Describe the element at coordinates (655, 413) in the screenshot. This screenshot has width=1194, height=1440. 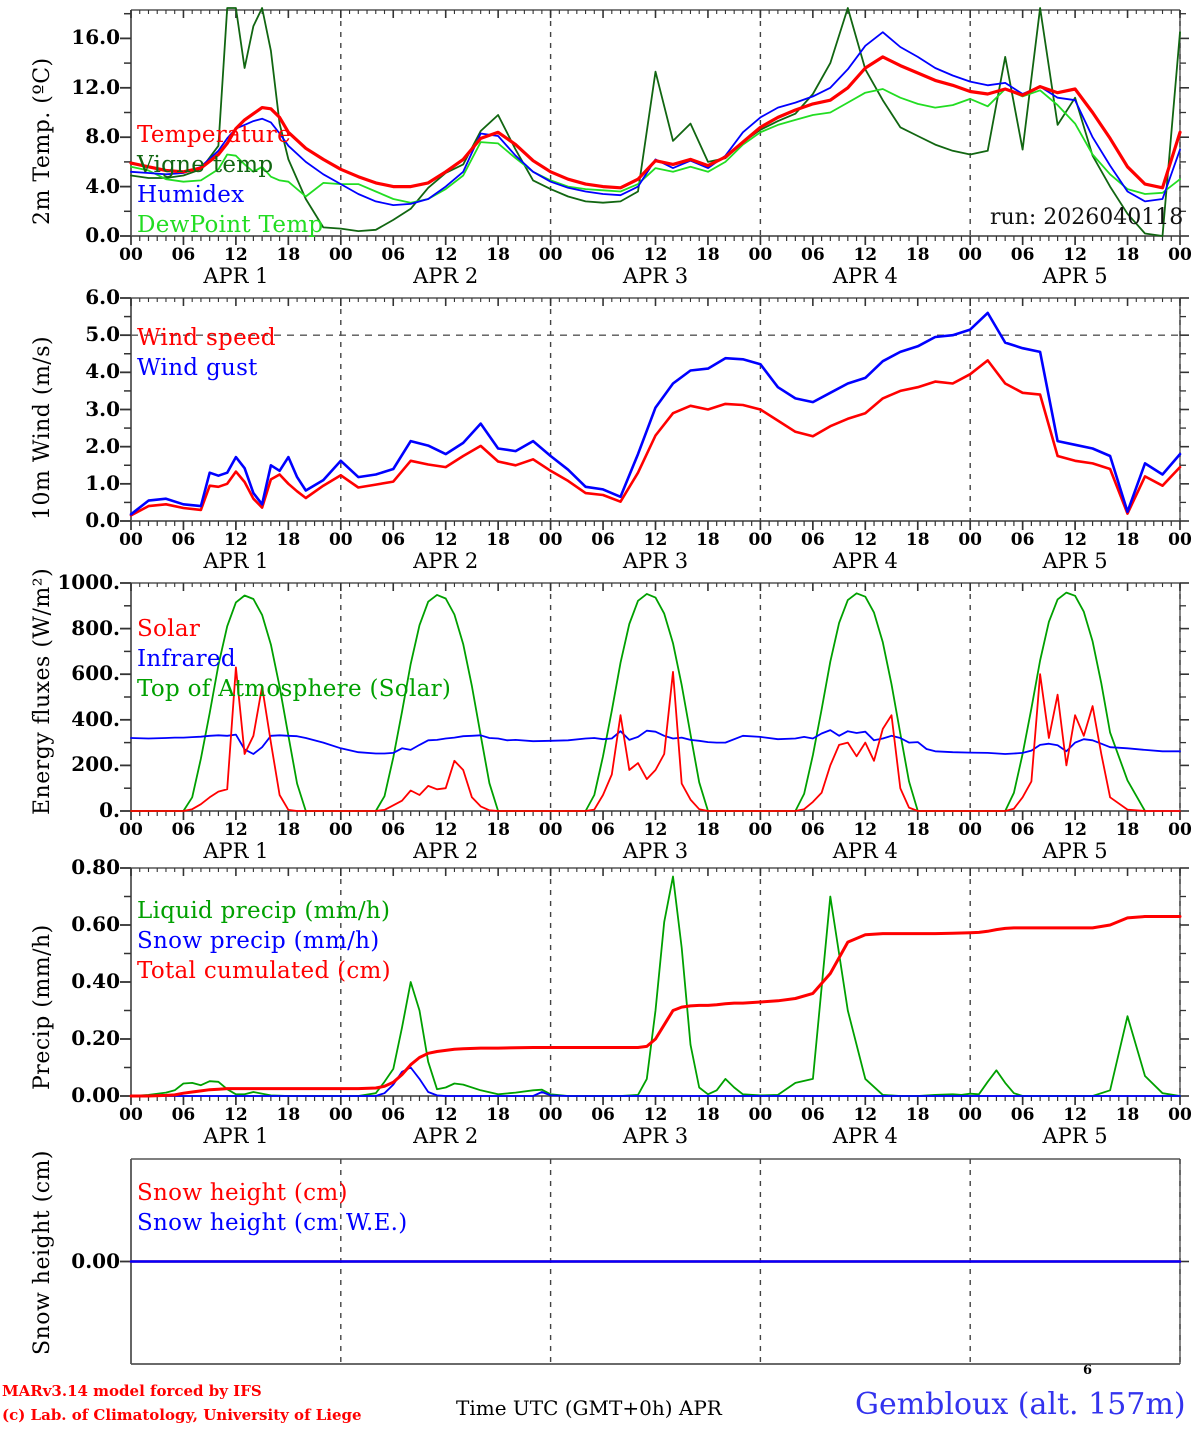
I see `series-line-wind-gust` at that location.